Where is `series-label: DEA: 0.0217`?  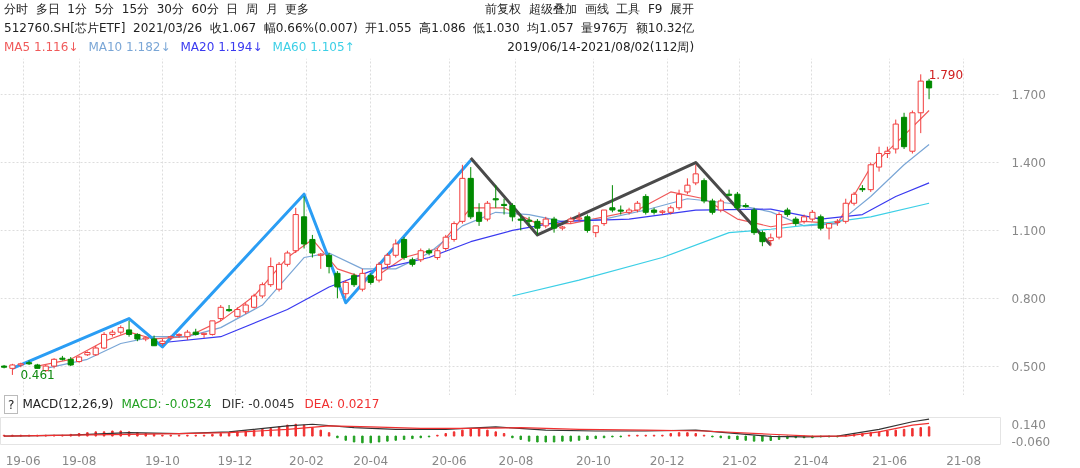 series-label: DEA: 0.0217 is located at coordinates (342, 404).